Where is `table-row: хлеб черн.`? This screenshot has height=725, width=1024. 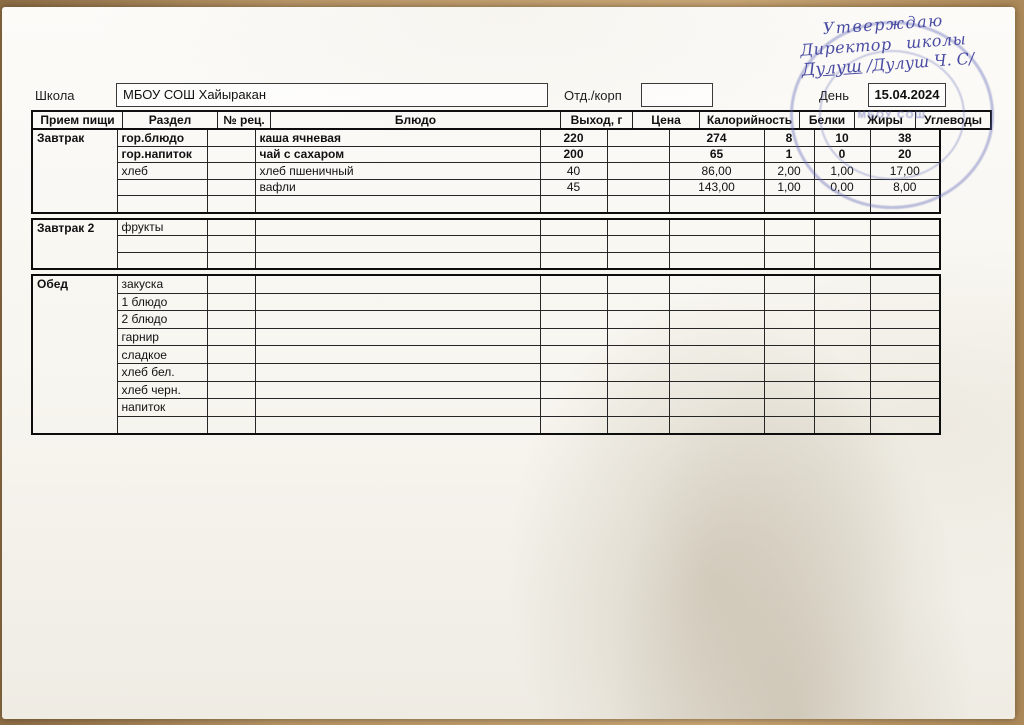 table-row: хлеб черн. is located at coordinates (486, 390).